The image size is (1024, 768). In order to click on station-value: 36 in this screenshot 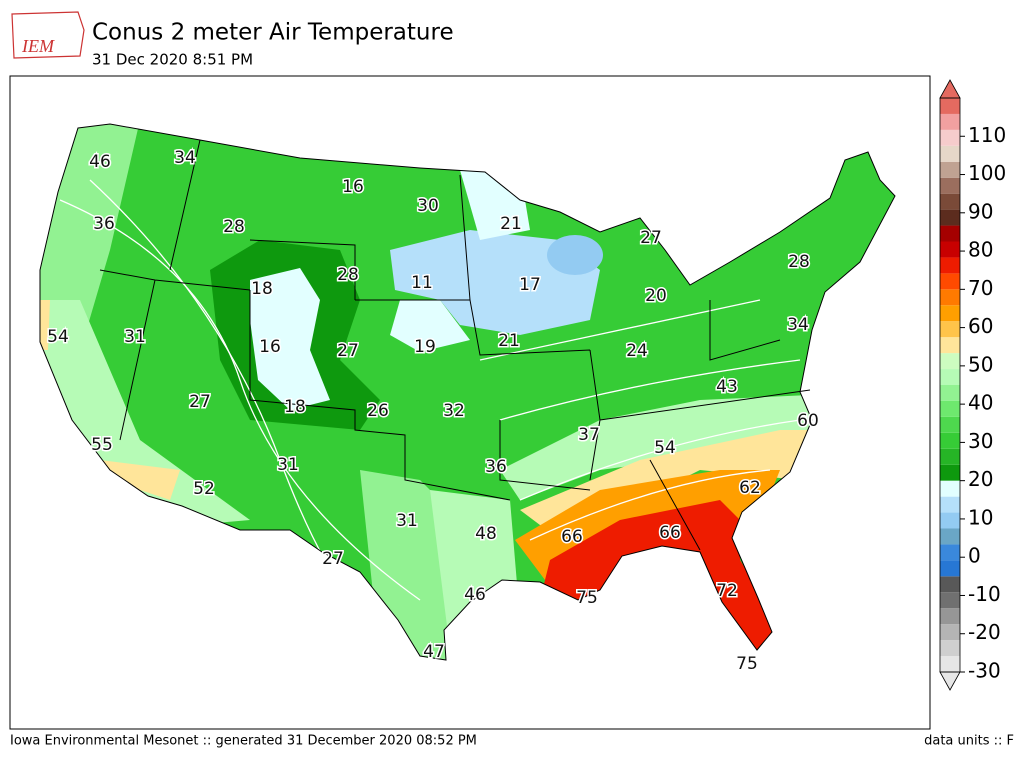, I will do `click(496, 467)`.